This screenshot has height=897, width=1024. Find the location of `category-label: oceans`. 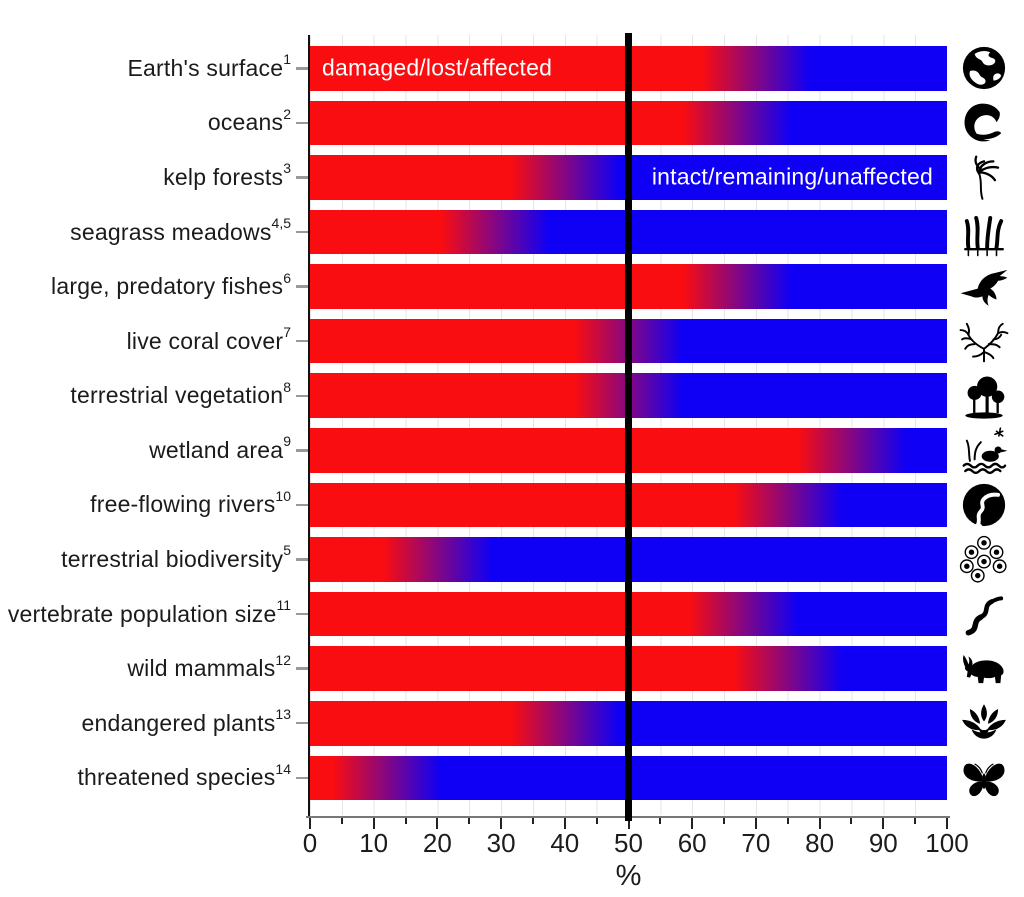

category-label: oceans is located at coordinates (245, 122).